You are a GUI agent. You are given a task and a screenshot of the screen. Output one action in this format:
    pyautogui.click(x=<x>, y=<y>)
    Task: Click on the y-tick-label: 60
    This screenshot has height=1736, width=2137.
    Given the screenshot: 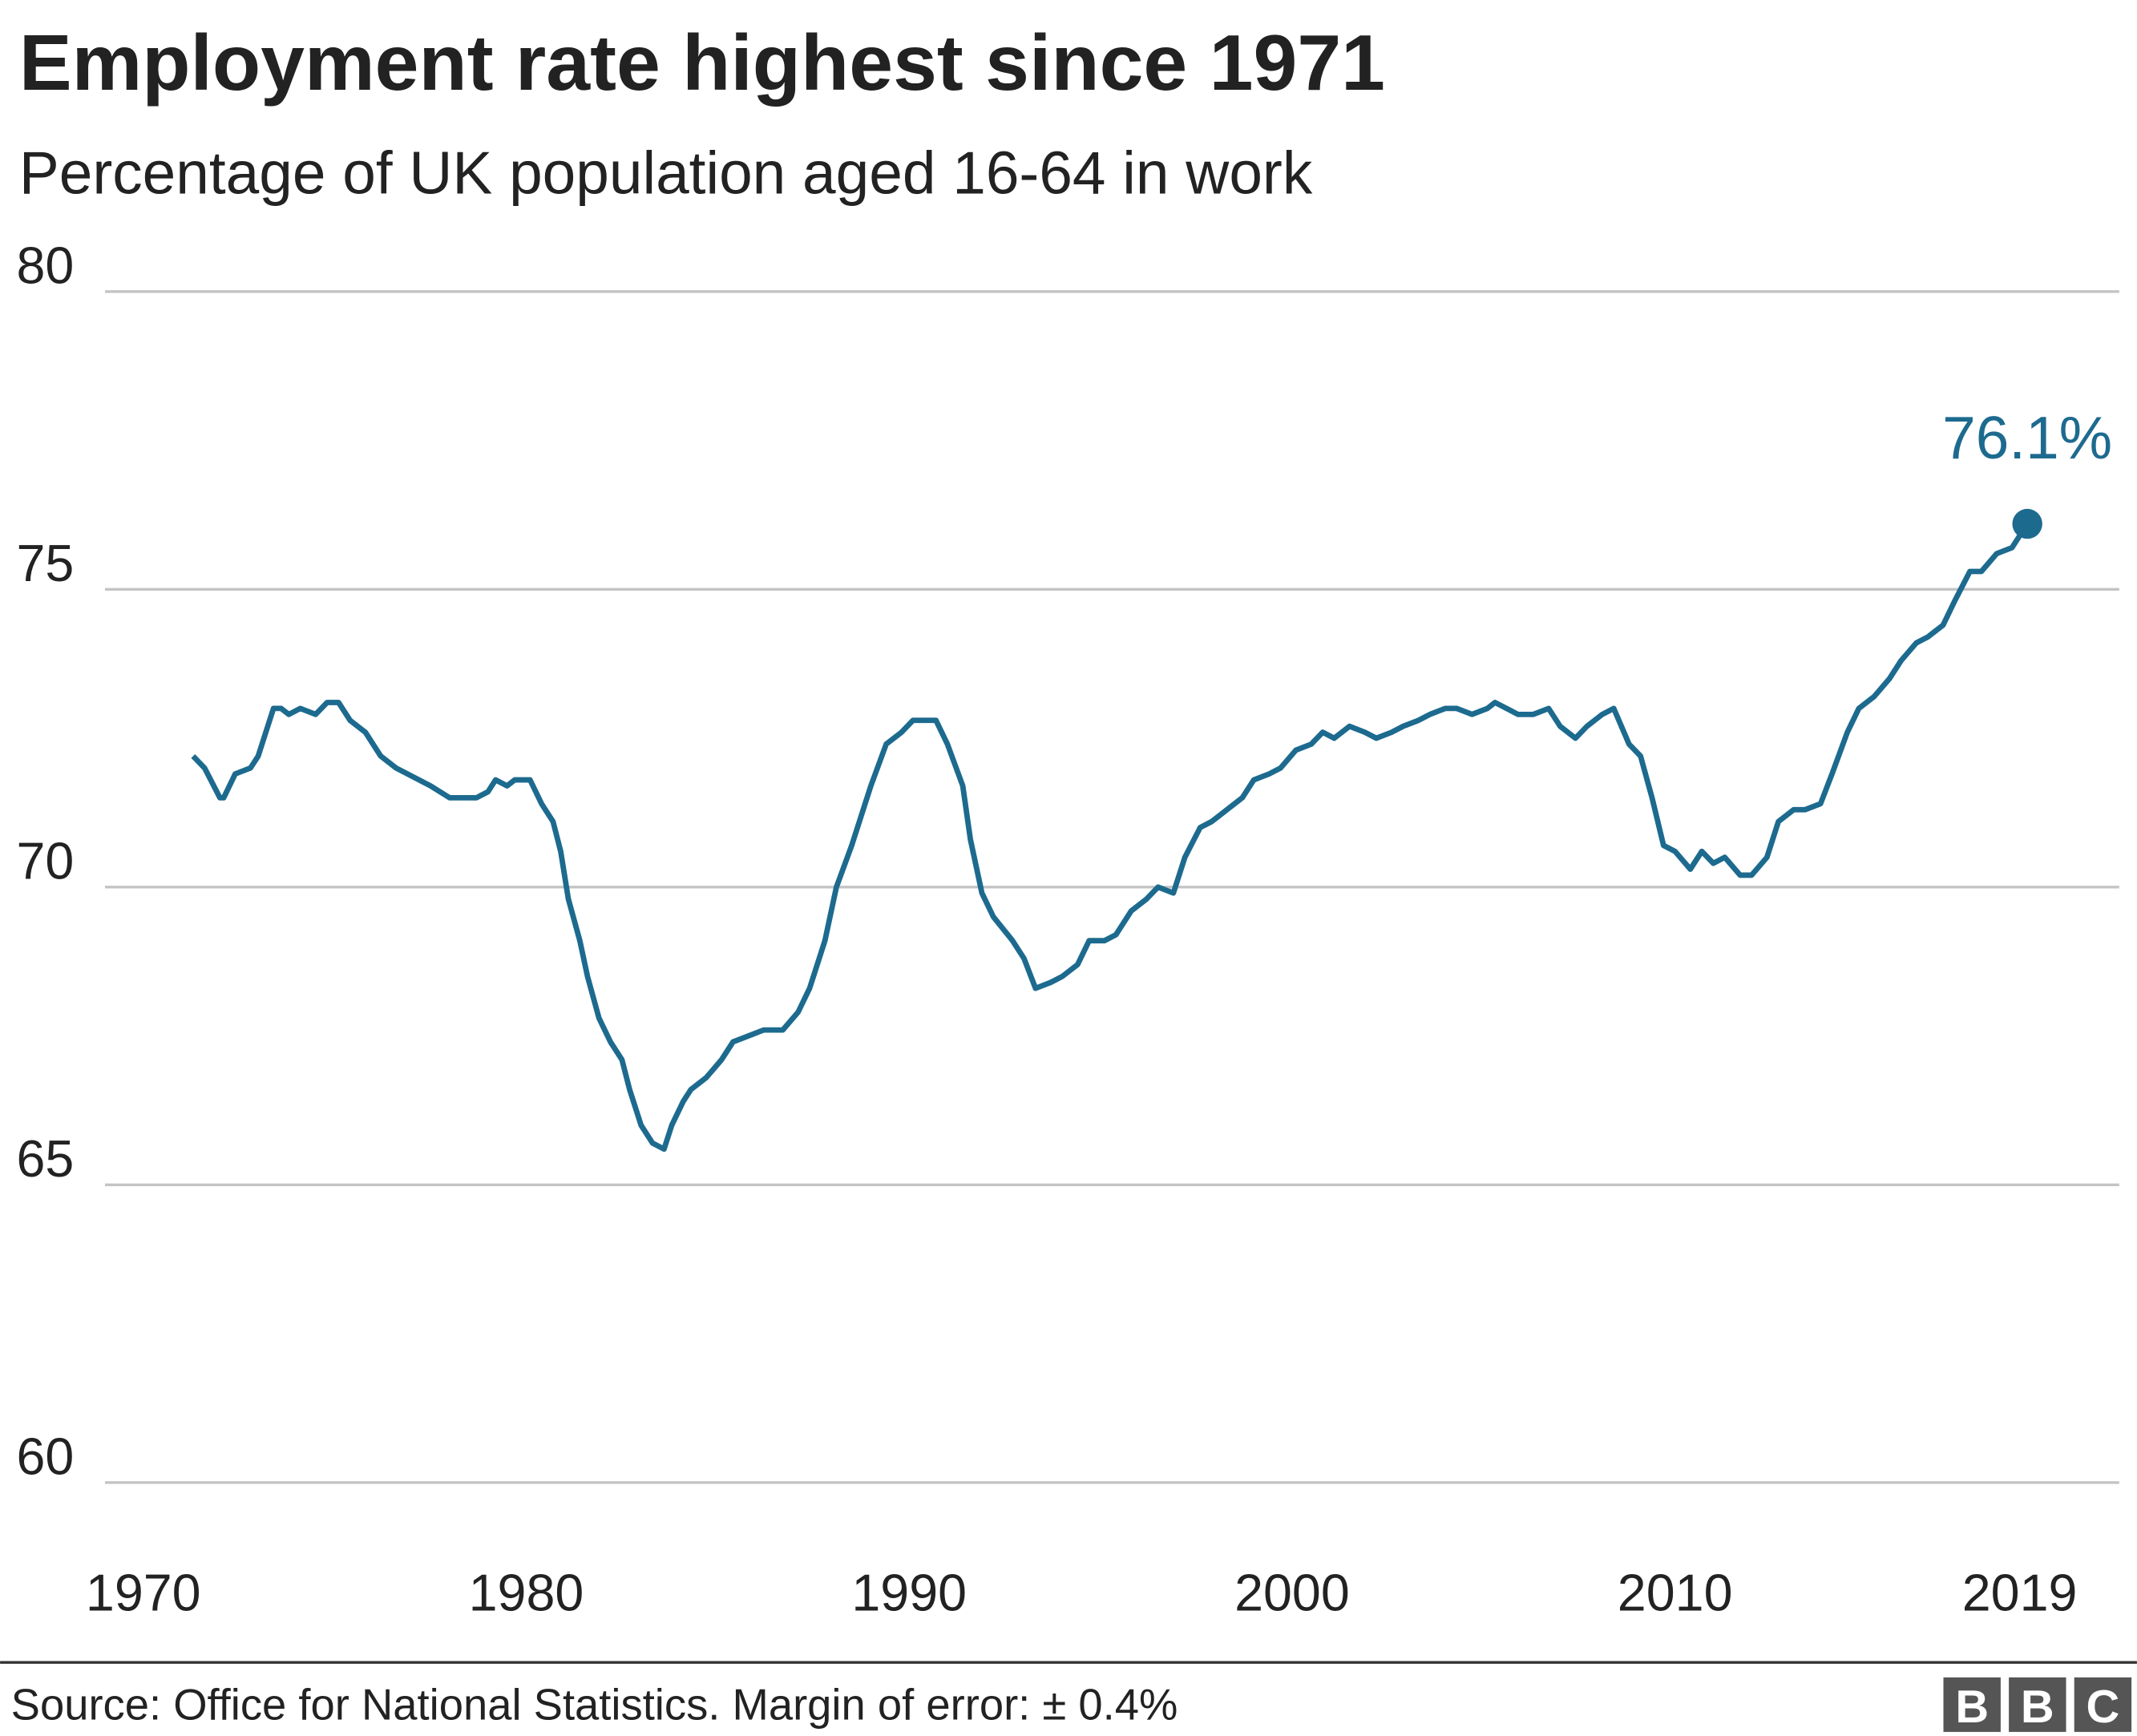 What is the action you would take?
    pyautogui.click(x=45, y=1457)
    